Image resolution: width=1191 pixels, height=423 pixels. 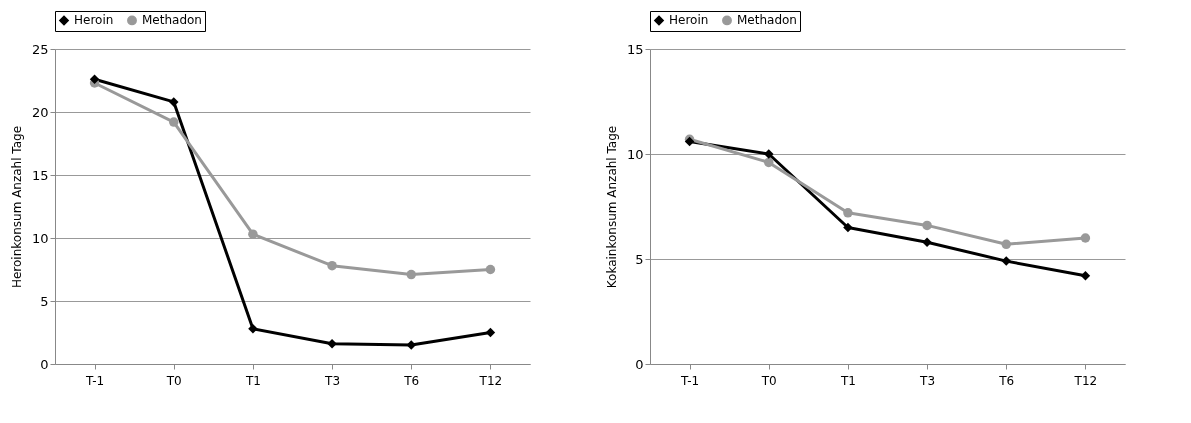 What do you see at coordinates (40, 49) in the screenshot?
I see `y-tick-label: 25` at bounding box center [40, 49].